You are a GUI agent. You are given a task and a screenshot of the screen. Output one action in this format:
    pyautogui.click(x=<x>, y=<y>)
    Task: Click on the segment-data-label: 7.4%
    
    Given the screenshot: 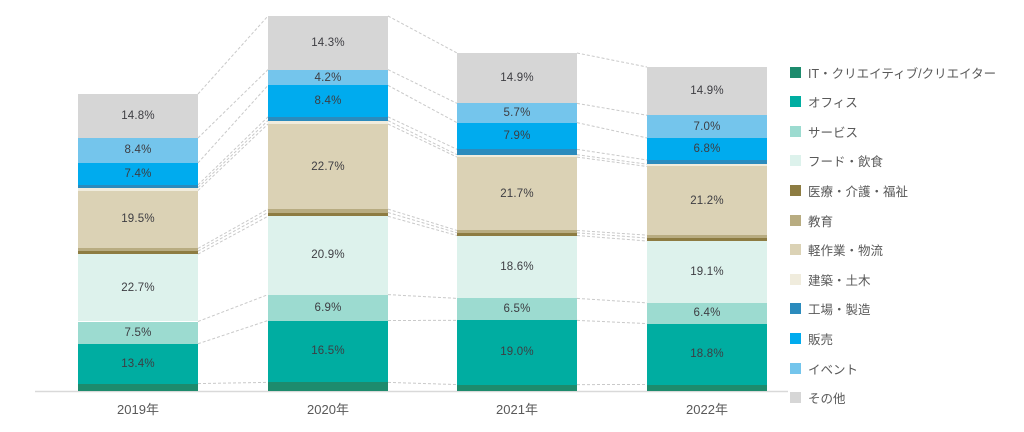 What is the action you would take?
    pyautogui.click(x=138, y=173)
    